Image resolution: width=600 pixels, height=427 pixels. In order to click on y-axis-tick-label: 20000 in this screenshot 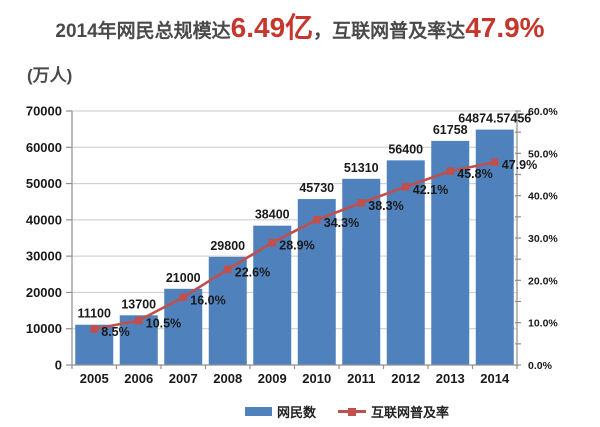, I will do `click(44, 292)`.